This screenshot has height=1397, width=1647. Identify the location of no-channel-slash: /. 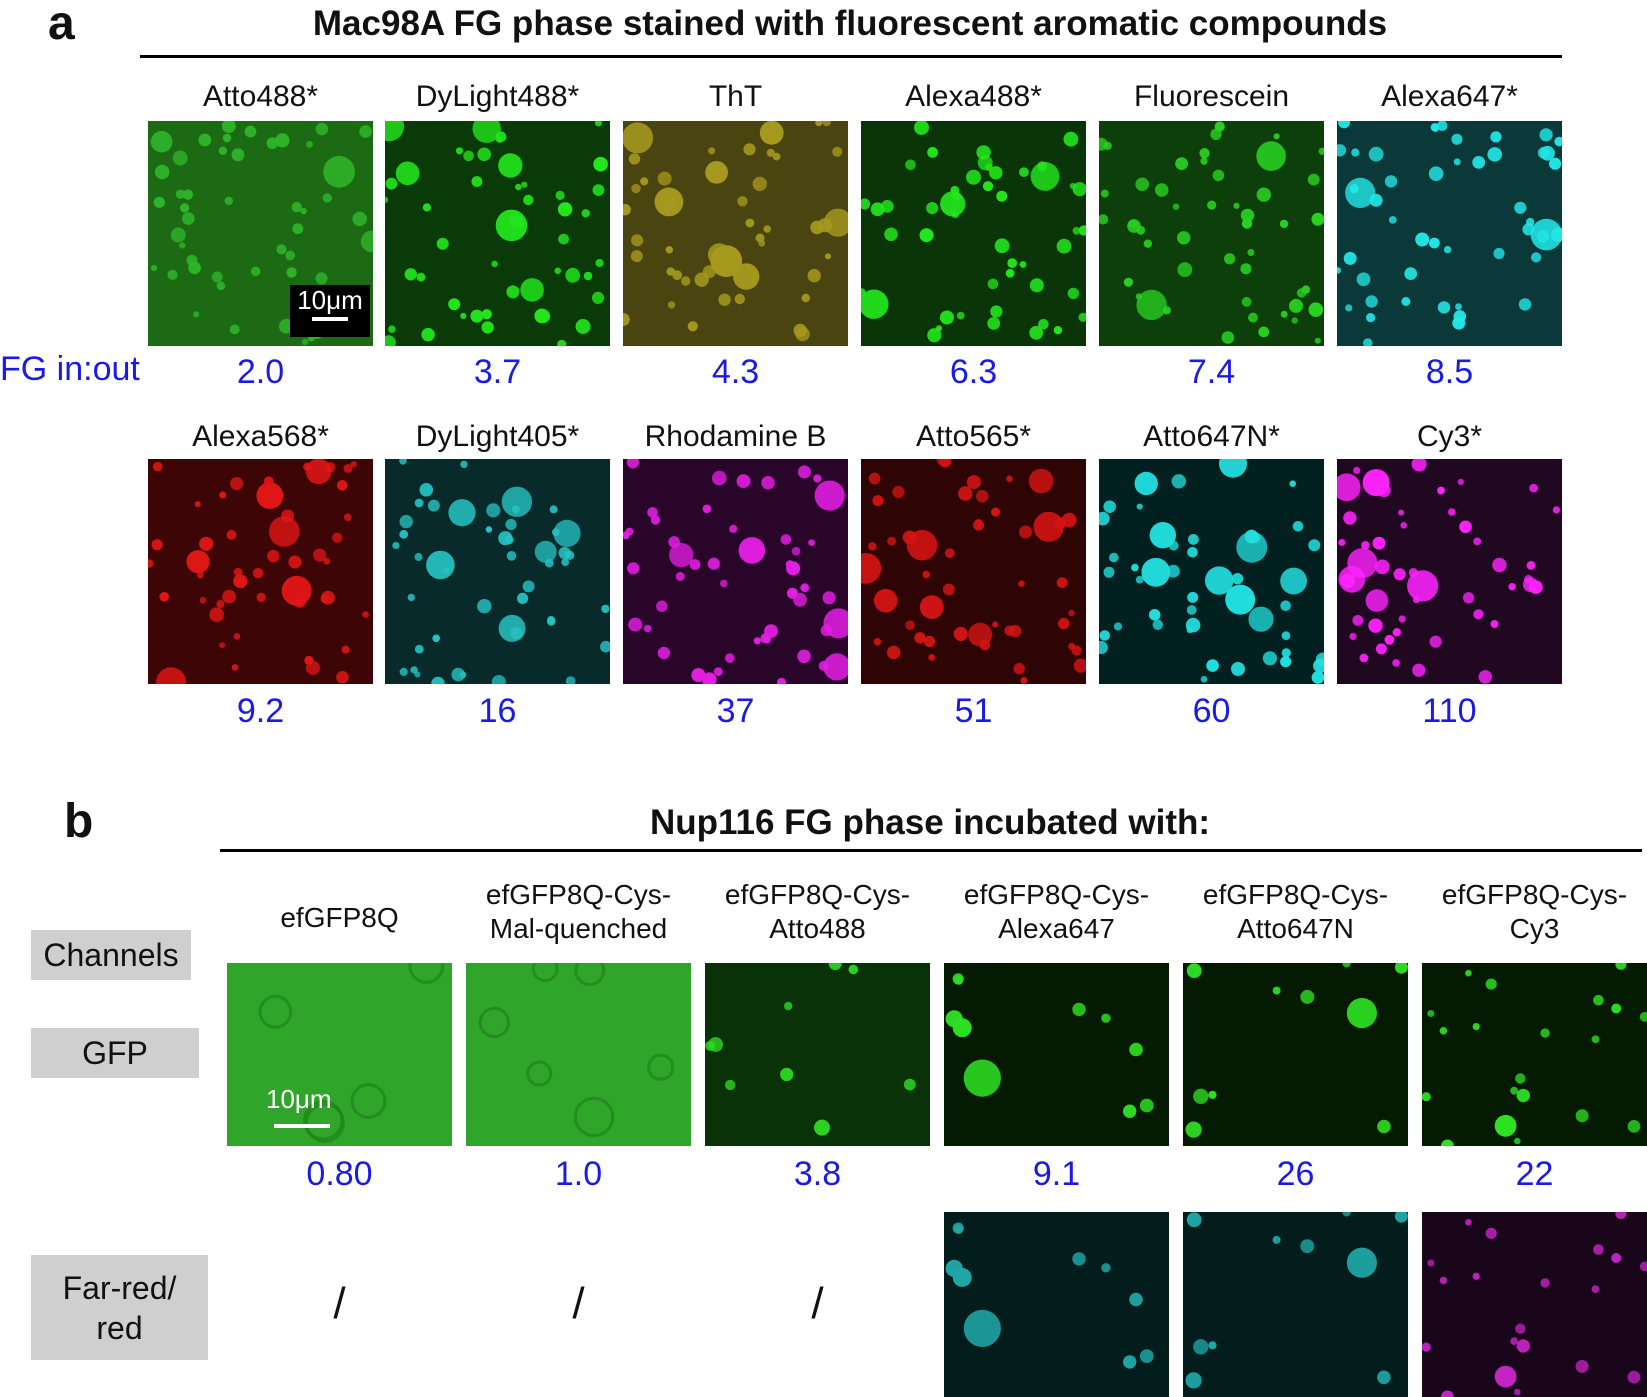
(578, 1303).